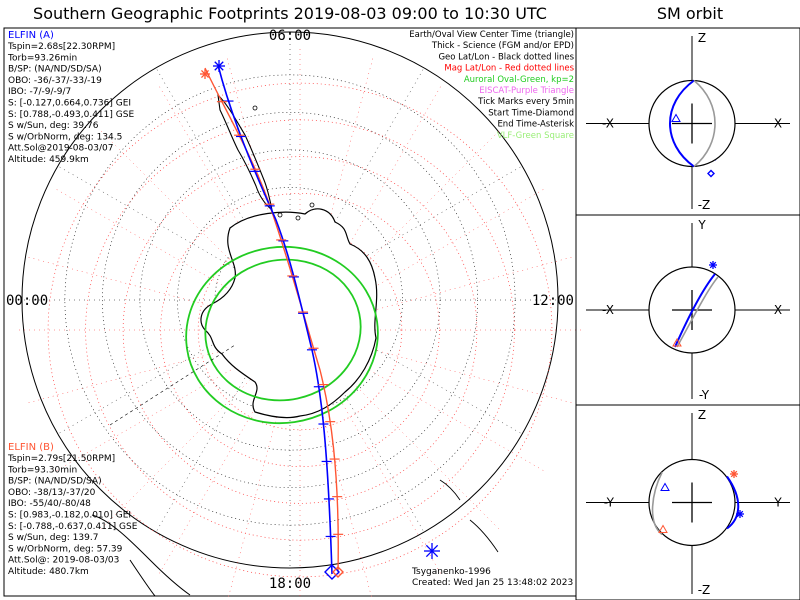 The width and height of the screenshot is (800, 600). Describe the element at coordinates (42, 58) in the screenshot. I see `info-line: Torb=93.26min` at that location.